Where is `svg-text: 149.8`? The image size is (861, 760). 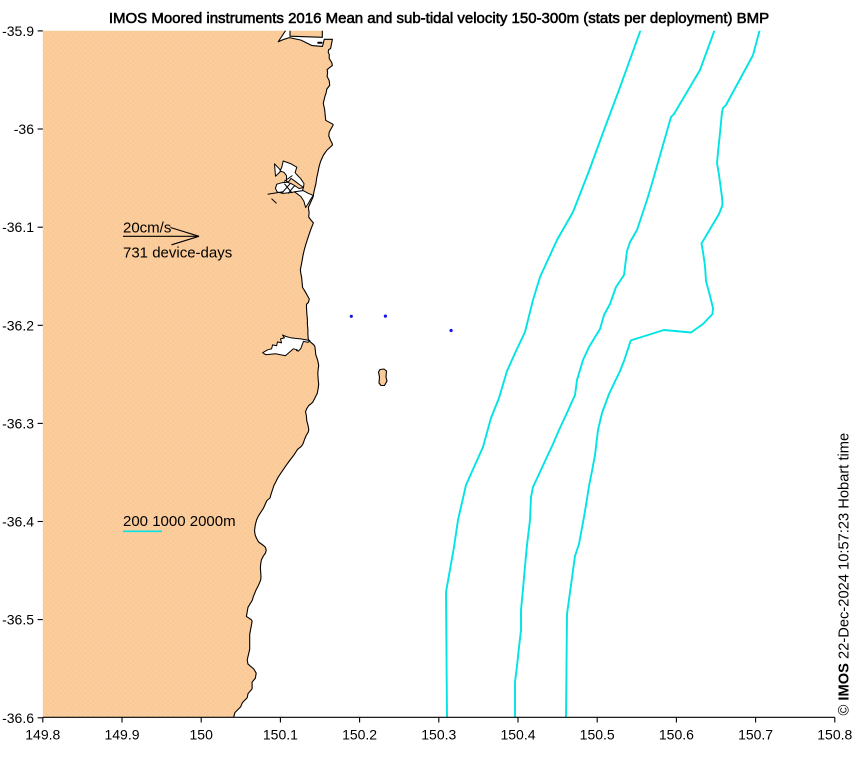 svg-text: 149.8 is located at coordinates (42, 735).